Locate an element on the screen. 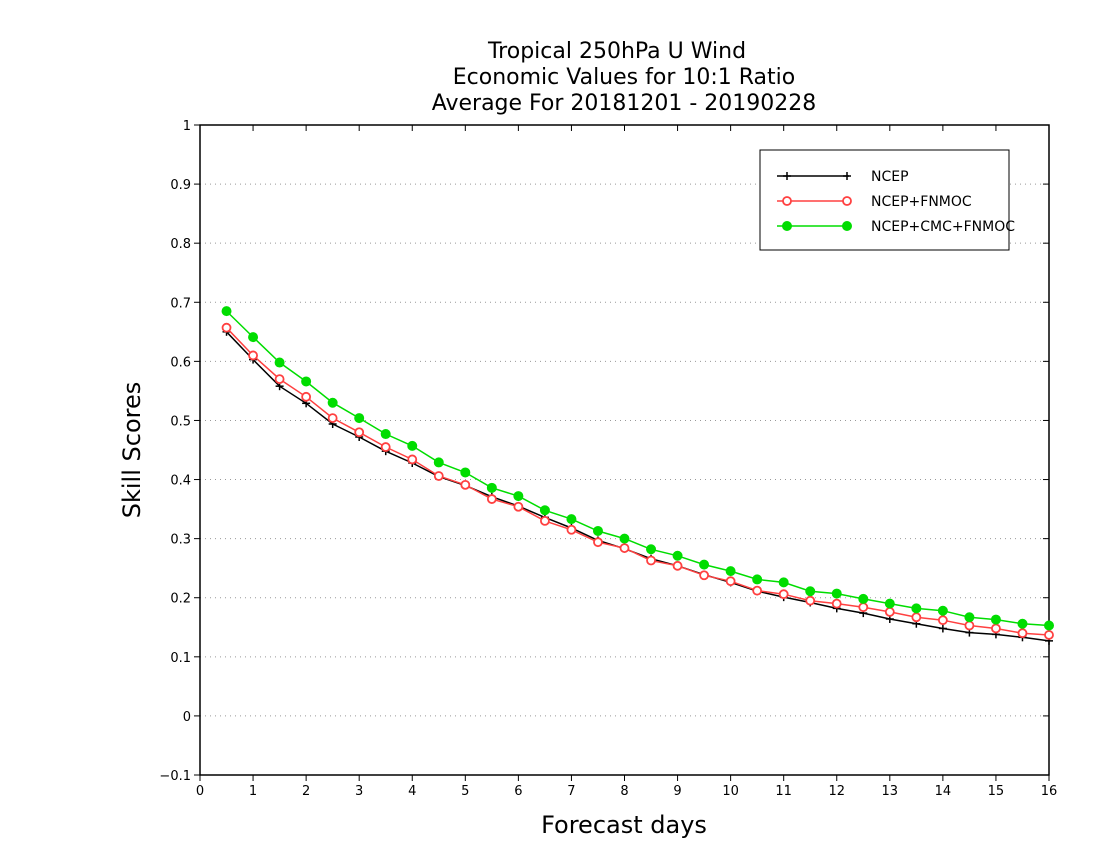 The height and width of the screenshot is (850, 1100). y-tick-label: 0.3 is located at coordinates (180, 540).